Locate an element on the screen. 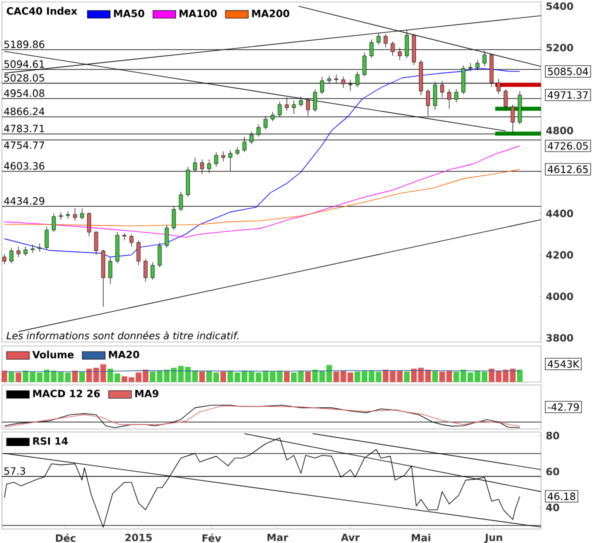 This screenshot has width=599, height=543. ref-line-label: 4866.24 is located at coordinates (24, 112).